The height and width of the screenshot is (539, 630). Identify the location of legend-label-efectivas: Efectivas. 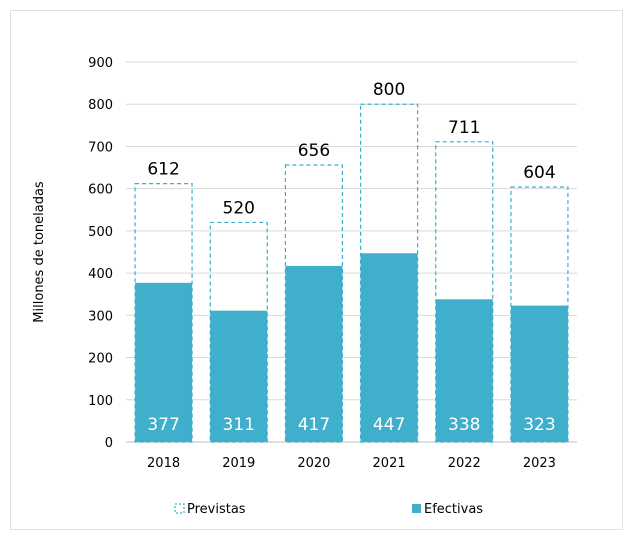
(453, 509).